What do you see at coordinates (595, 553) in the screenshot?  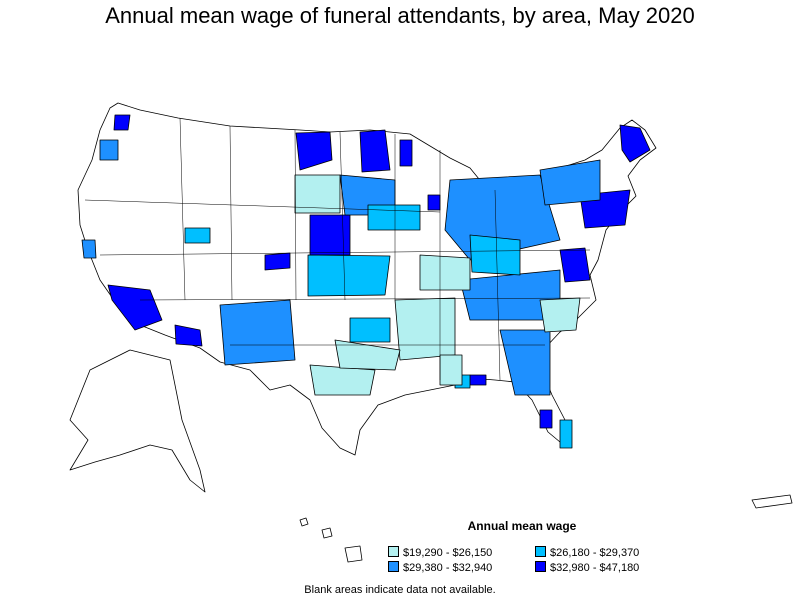 I see `legend-label-2: $26,180 - $29,370` at bounding box center [595, 553].